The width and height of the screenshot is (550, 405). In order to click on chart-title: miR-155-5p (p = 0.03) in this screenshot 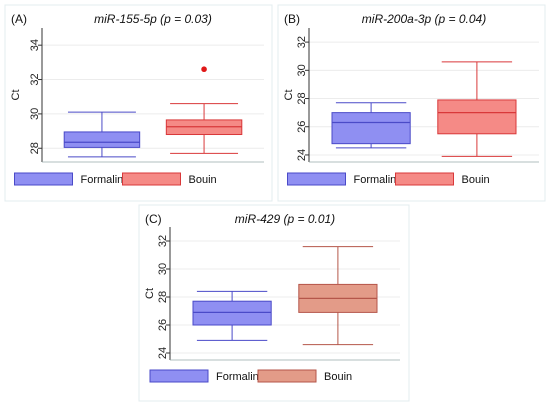, I will do `click(153, 19)`.